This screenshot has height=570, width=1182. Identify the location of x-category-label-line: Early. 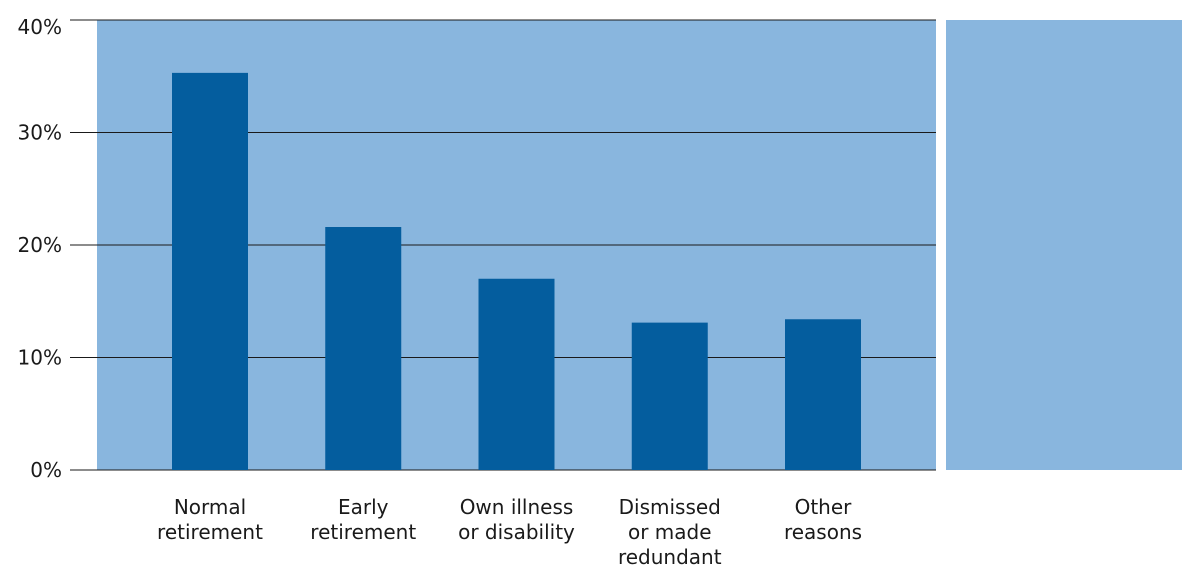
(363, 507).